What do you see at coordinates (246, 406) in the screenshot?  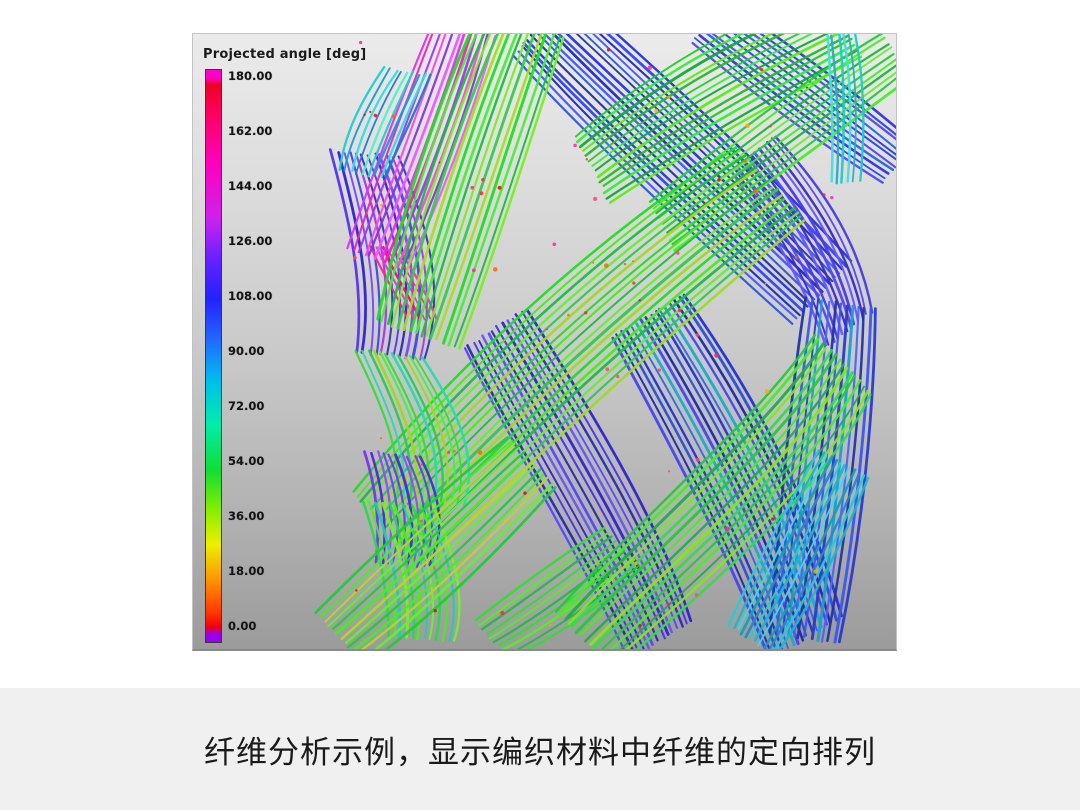 I see `colorbar-tick-label: 72.00` at bounding box center [246, 406].